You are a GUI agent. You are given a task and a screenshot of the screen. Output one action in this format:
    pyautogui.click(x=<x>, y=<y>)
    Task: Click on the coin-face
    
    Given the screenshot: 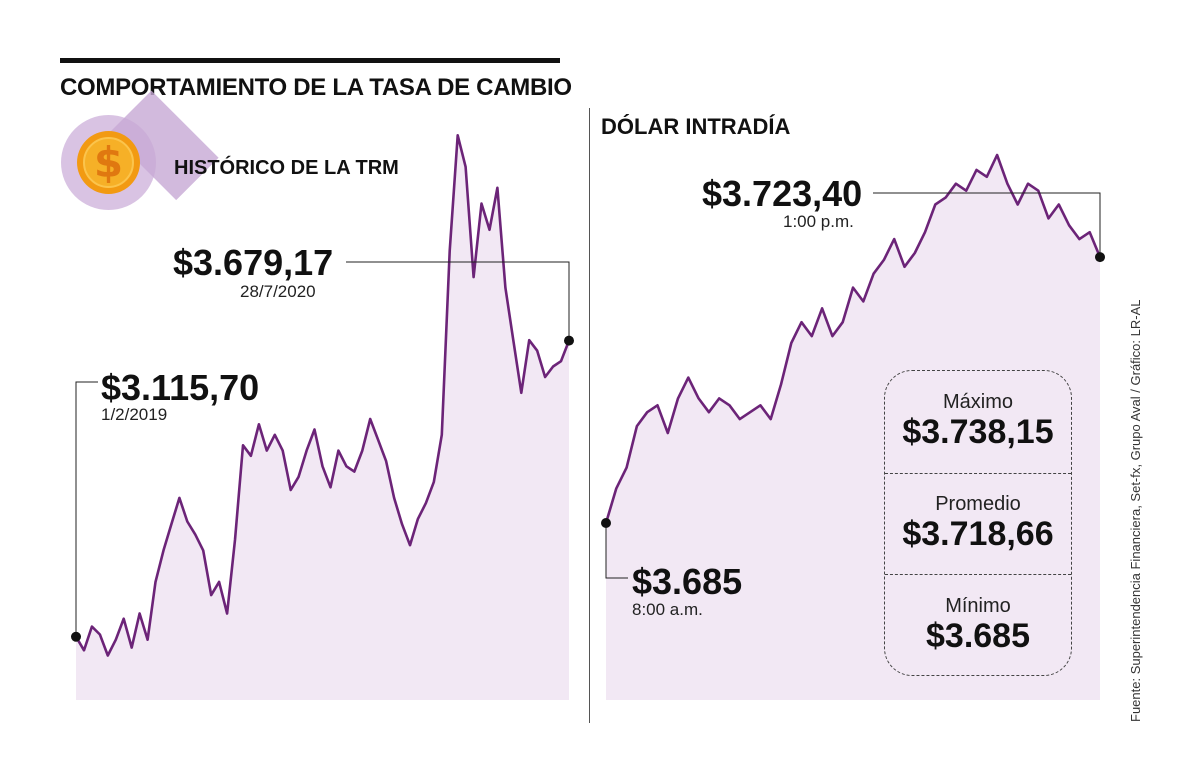 What is the action you would take?
    pyautogui.click(x=108, y=162)
    